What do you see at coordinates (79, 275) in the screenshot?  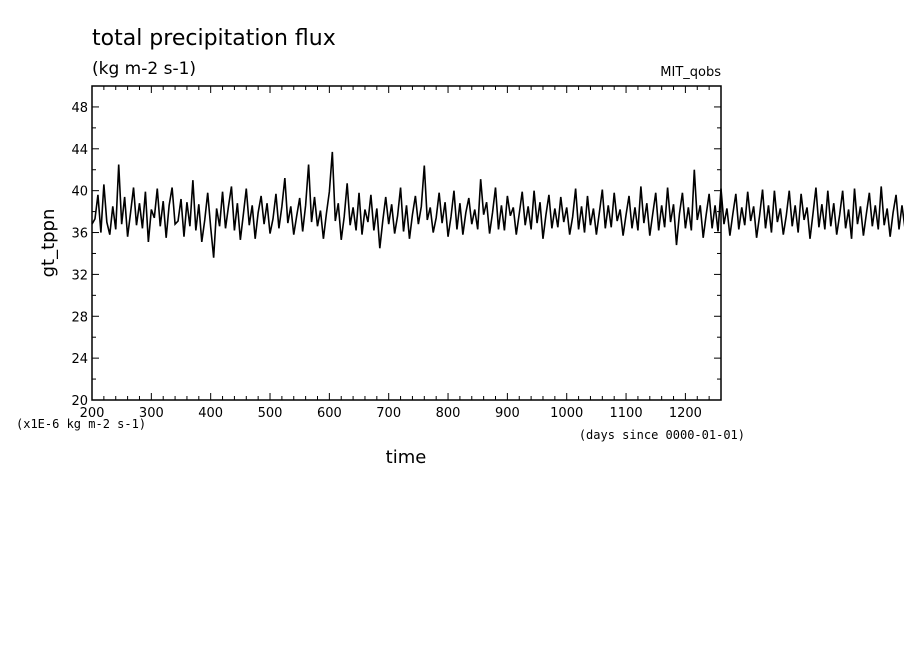 I see `y-tick-label: 32` at bounding box center [79, 275].